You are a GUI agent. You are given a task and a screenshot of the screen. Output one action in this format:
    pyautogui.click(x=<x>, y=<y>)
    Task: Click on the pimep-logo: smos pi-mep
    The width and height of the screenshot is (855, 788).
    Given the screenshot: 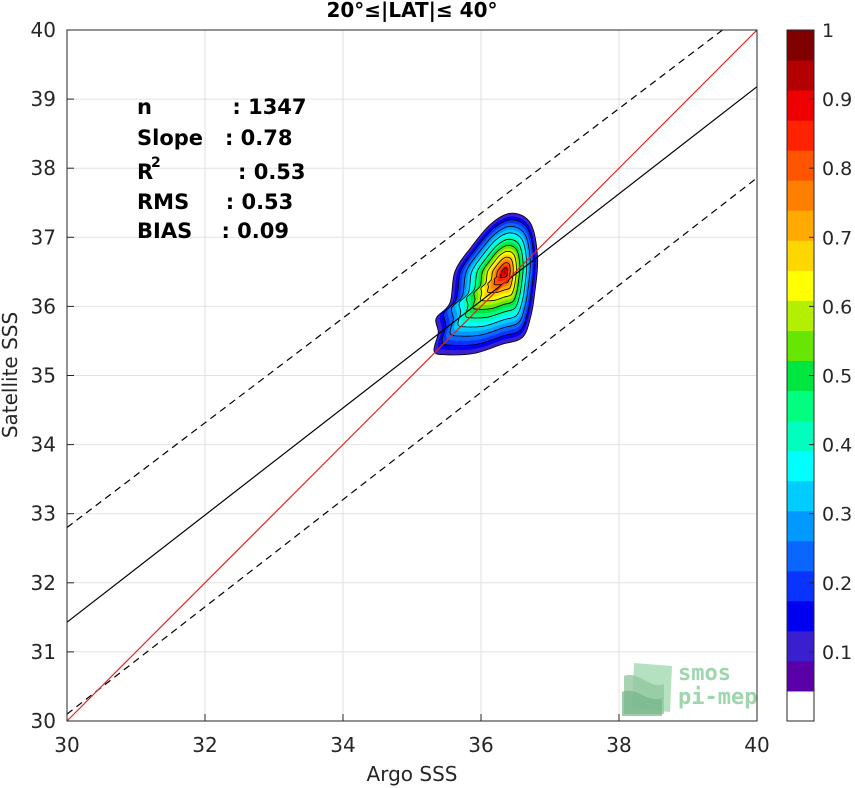 What is the action you would take?
    pyautogui.click(x=689, y=688)
    